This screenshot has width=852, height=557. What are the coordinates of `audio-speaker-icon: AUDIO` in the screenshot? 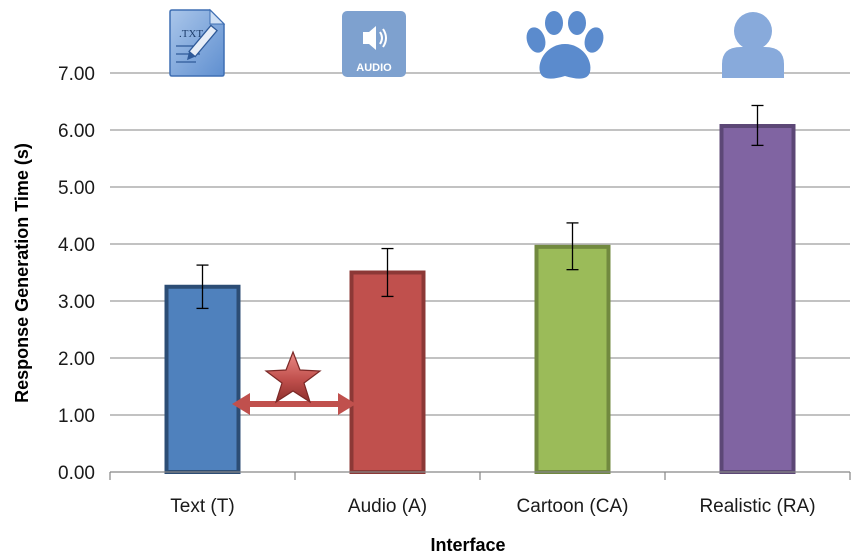 It's located at (374, 44).